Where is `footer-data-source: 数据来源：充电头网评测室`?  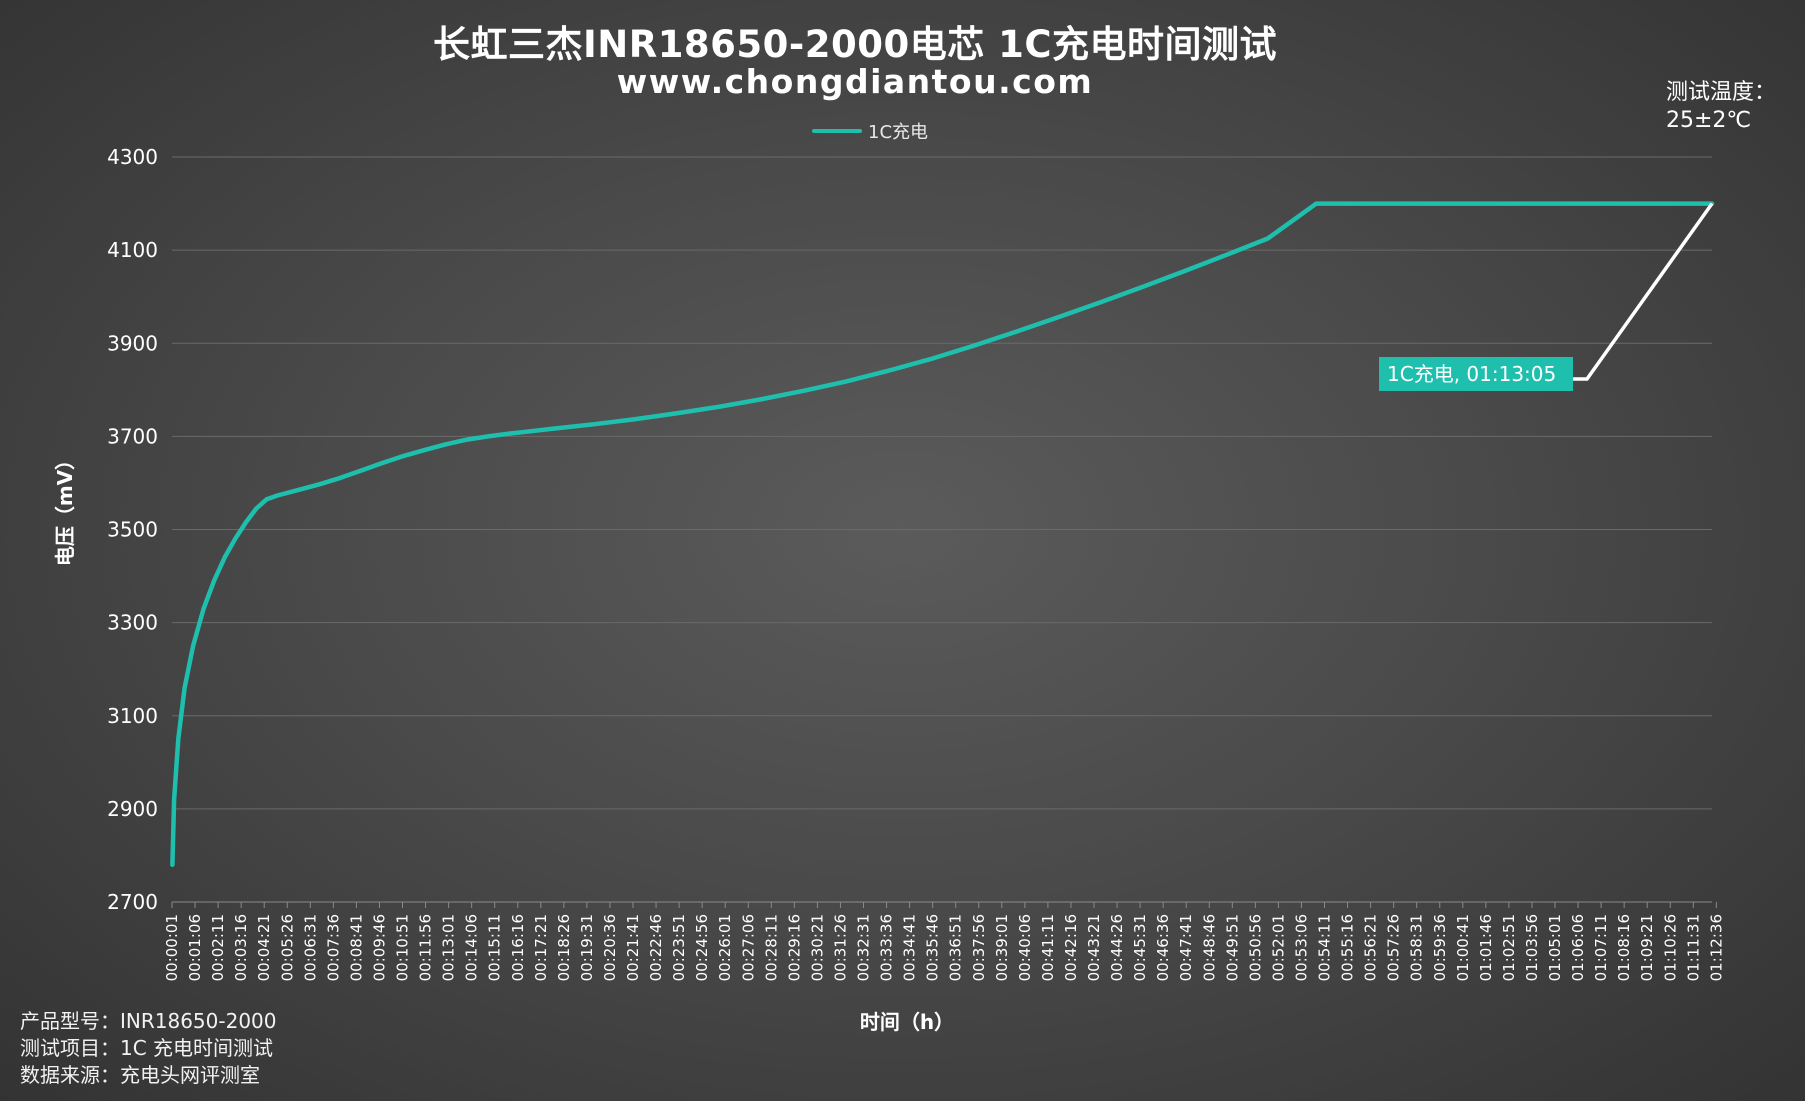
footer-data-source: 数据来源：充电头网评测室 is located at coordinates (140, 1075).